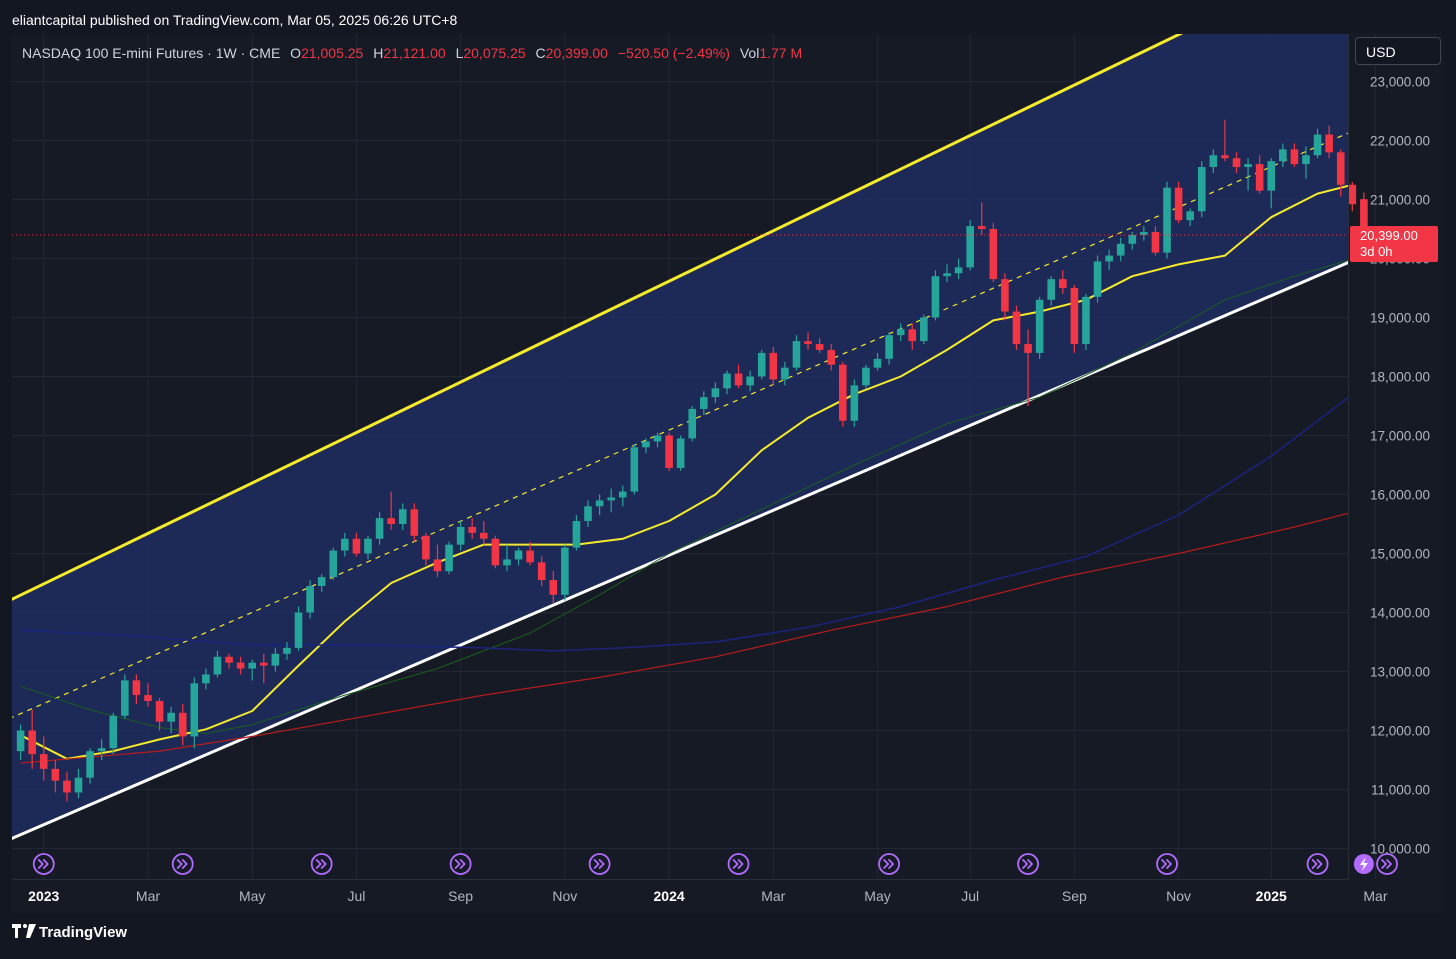 Image resolution: width=1456 pixels, height=959 pixels. Describe the element at coordinates (1400, 436) in the screenshot. I see `price-tick-label: 17,000.00` at that location.